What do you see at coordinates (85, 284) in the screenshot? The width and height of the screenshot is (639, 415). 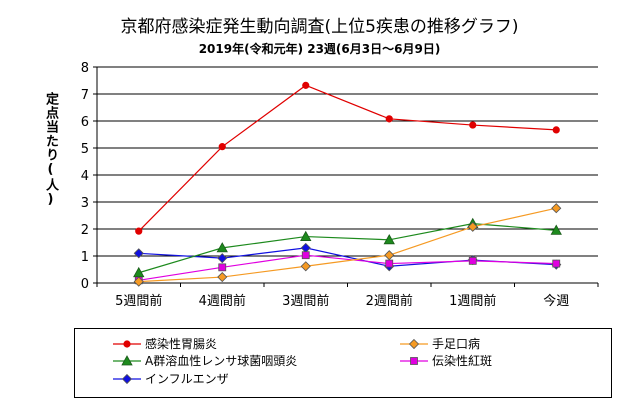 I see `y-tick-label: 0` at bounding box center [85, 284].